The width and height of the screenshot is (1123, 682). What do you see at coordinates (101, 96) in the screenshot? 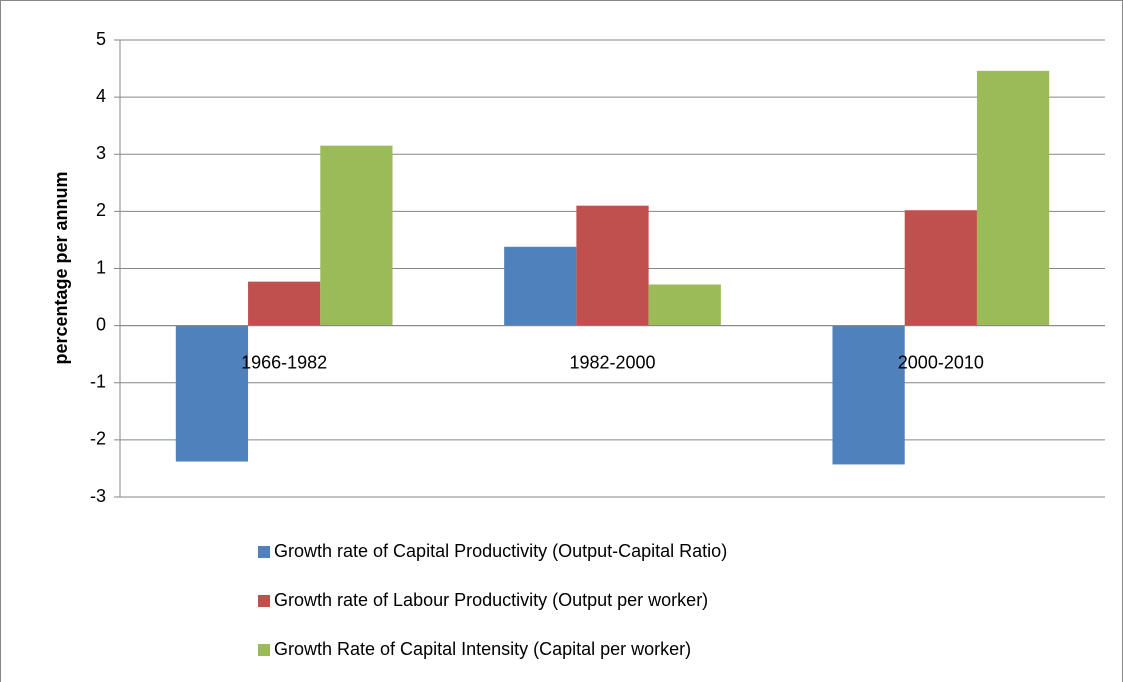
I see `y-tick-label: 4` at bounding box center [101, 96].